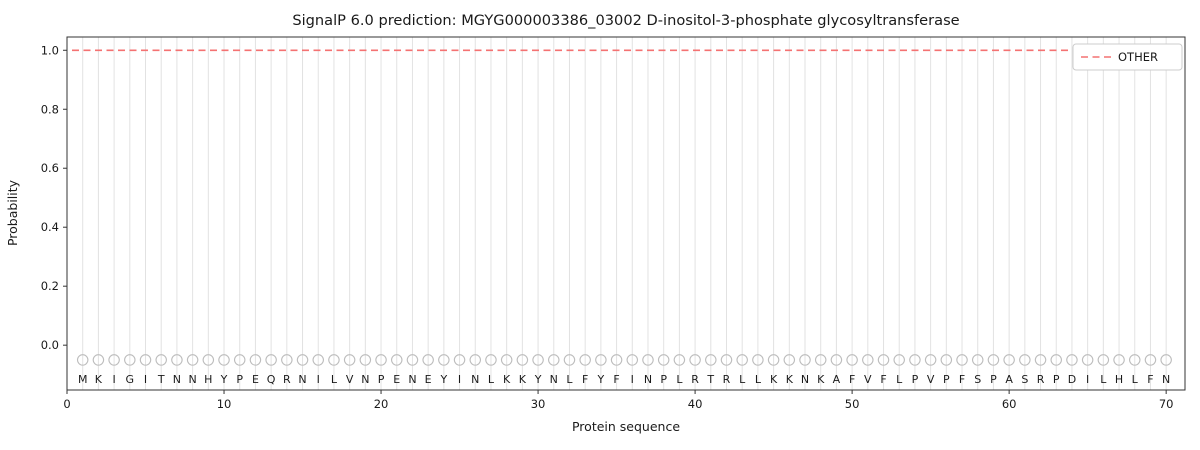  What do you see at coordinates (710, 379) in the screenshot?
I see `residue-letter: T` at bounding box center [710, 379].